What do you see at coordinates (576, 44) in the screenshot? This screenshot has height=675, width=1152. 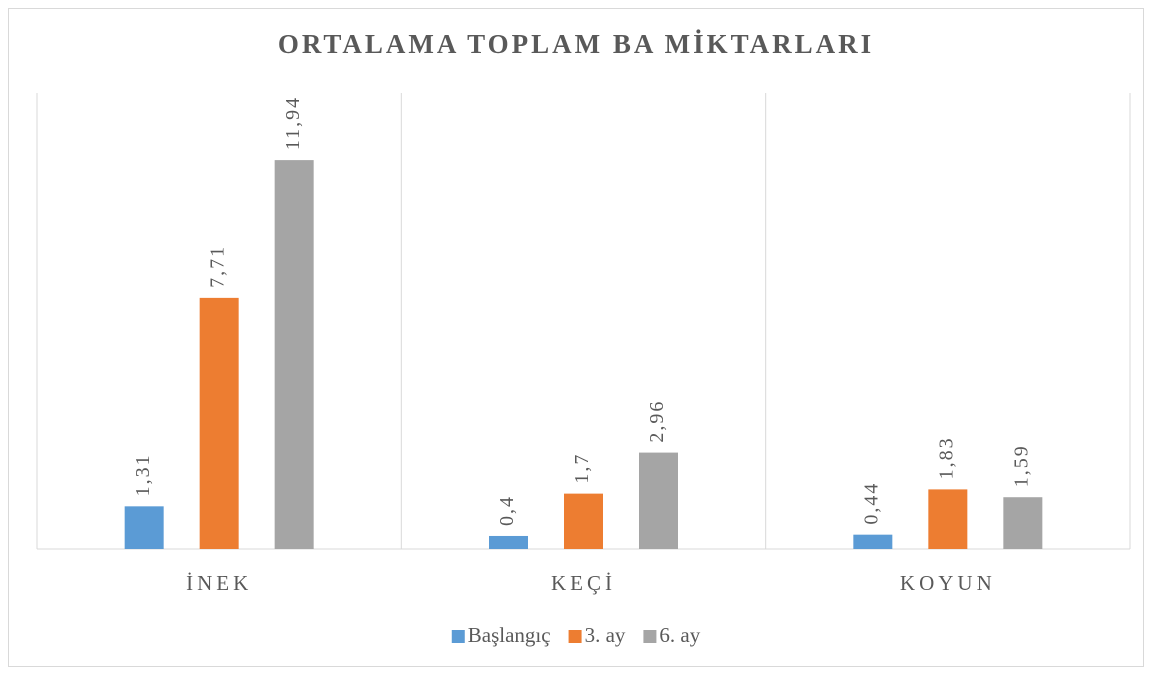 I see `chart-title: ORTALAMA TOPLAM BA MİKTARLARI` at bounding box center [576, 44].